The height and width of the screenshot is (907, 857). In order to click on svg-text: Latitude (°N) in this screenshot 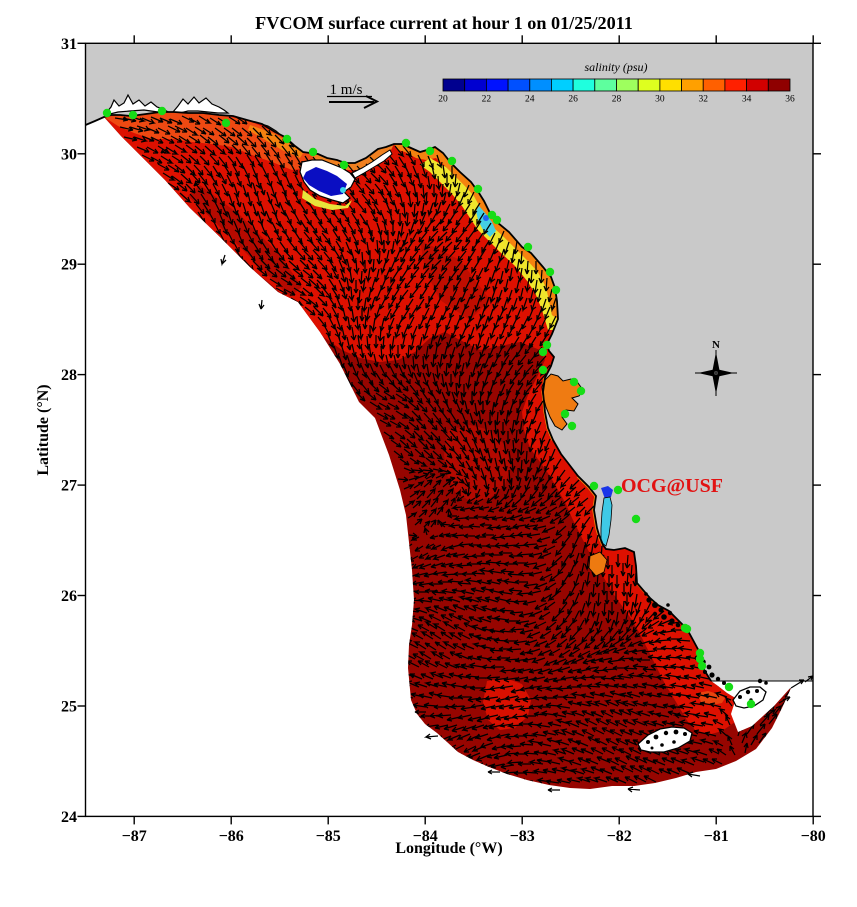, I will do `click(43, 429)`.